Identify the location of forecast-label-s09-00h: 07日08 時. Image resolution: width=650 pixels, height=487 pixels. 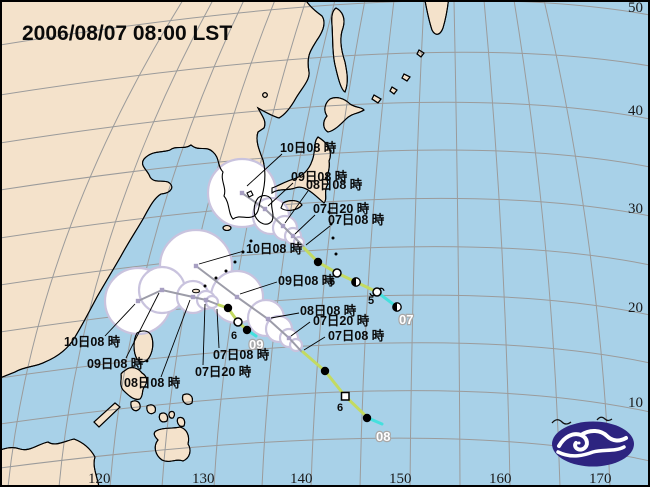
(241, 354).